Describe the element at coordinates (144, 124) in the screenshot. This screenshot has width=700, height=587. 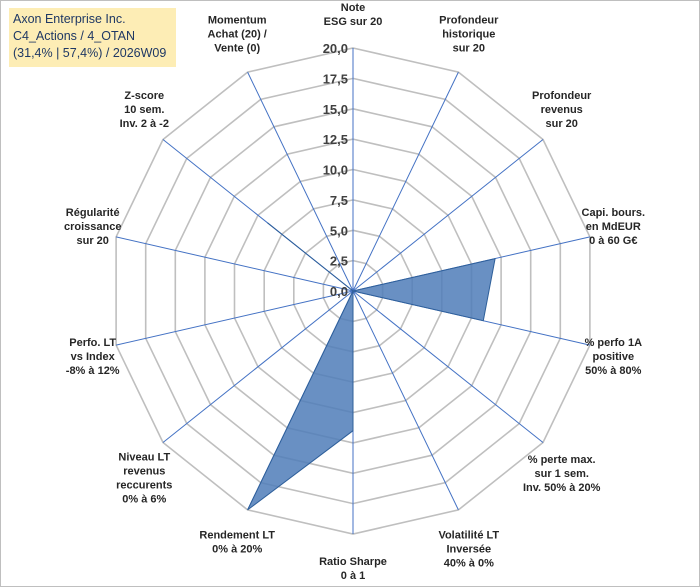
I see `axis-label-line: Inv. 2 à -2` at that location.